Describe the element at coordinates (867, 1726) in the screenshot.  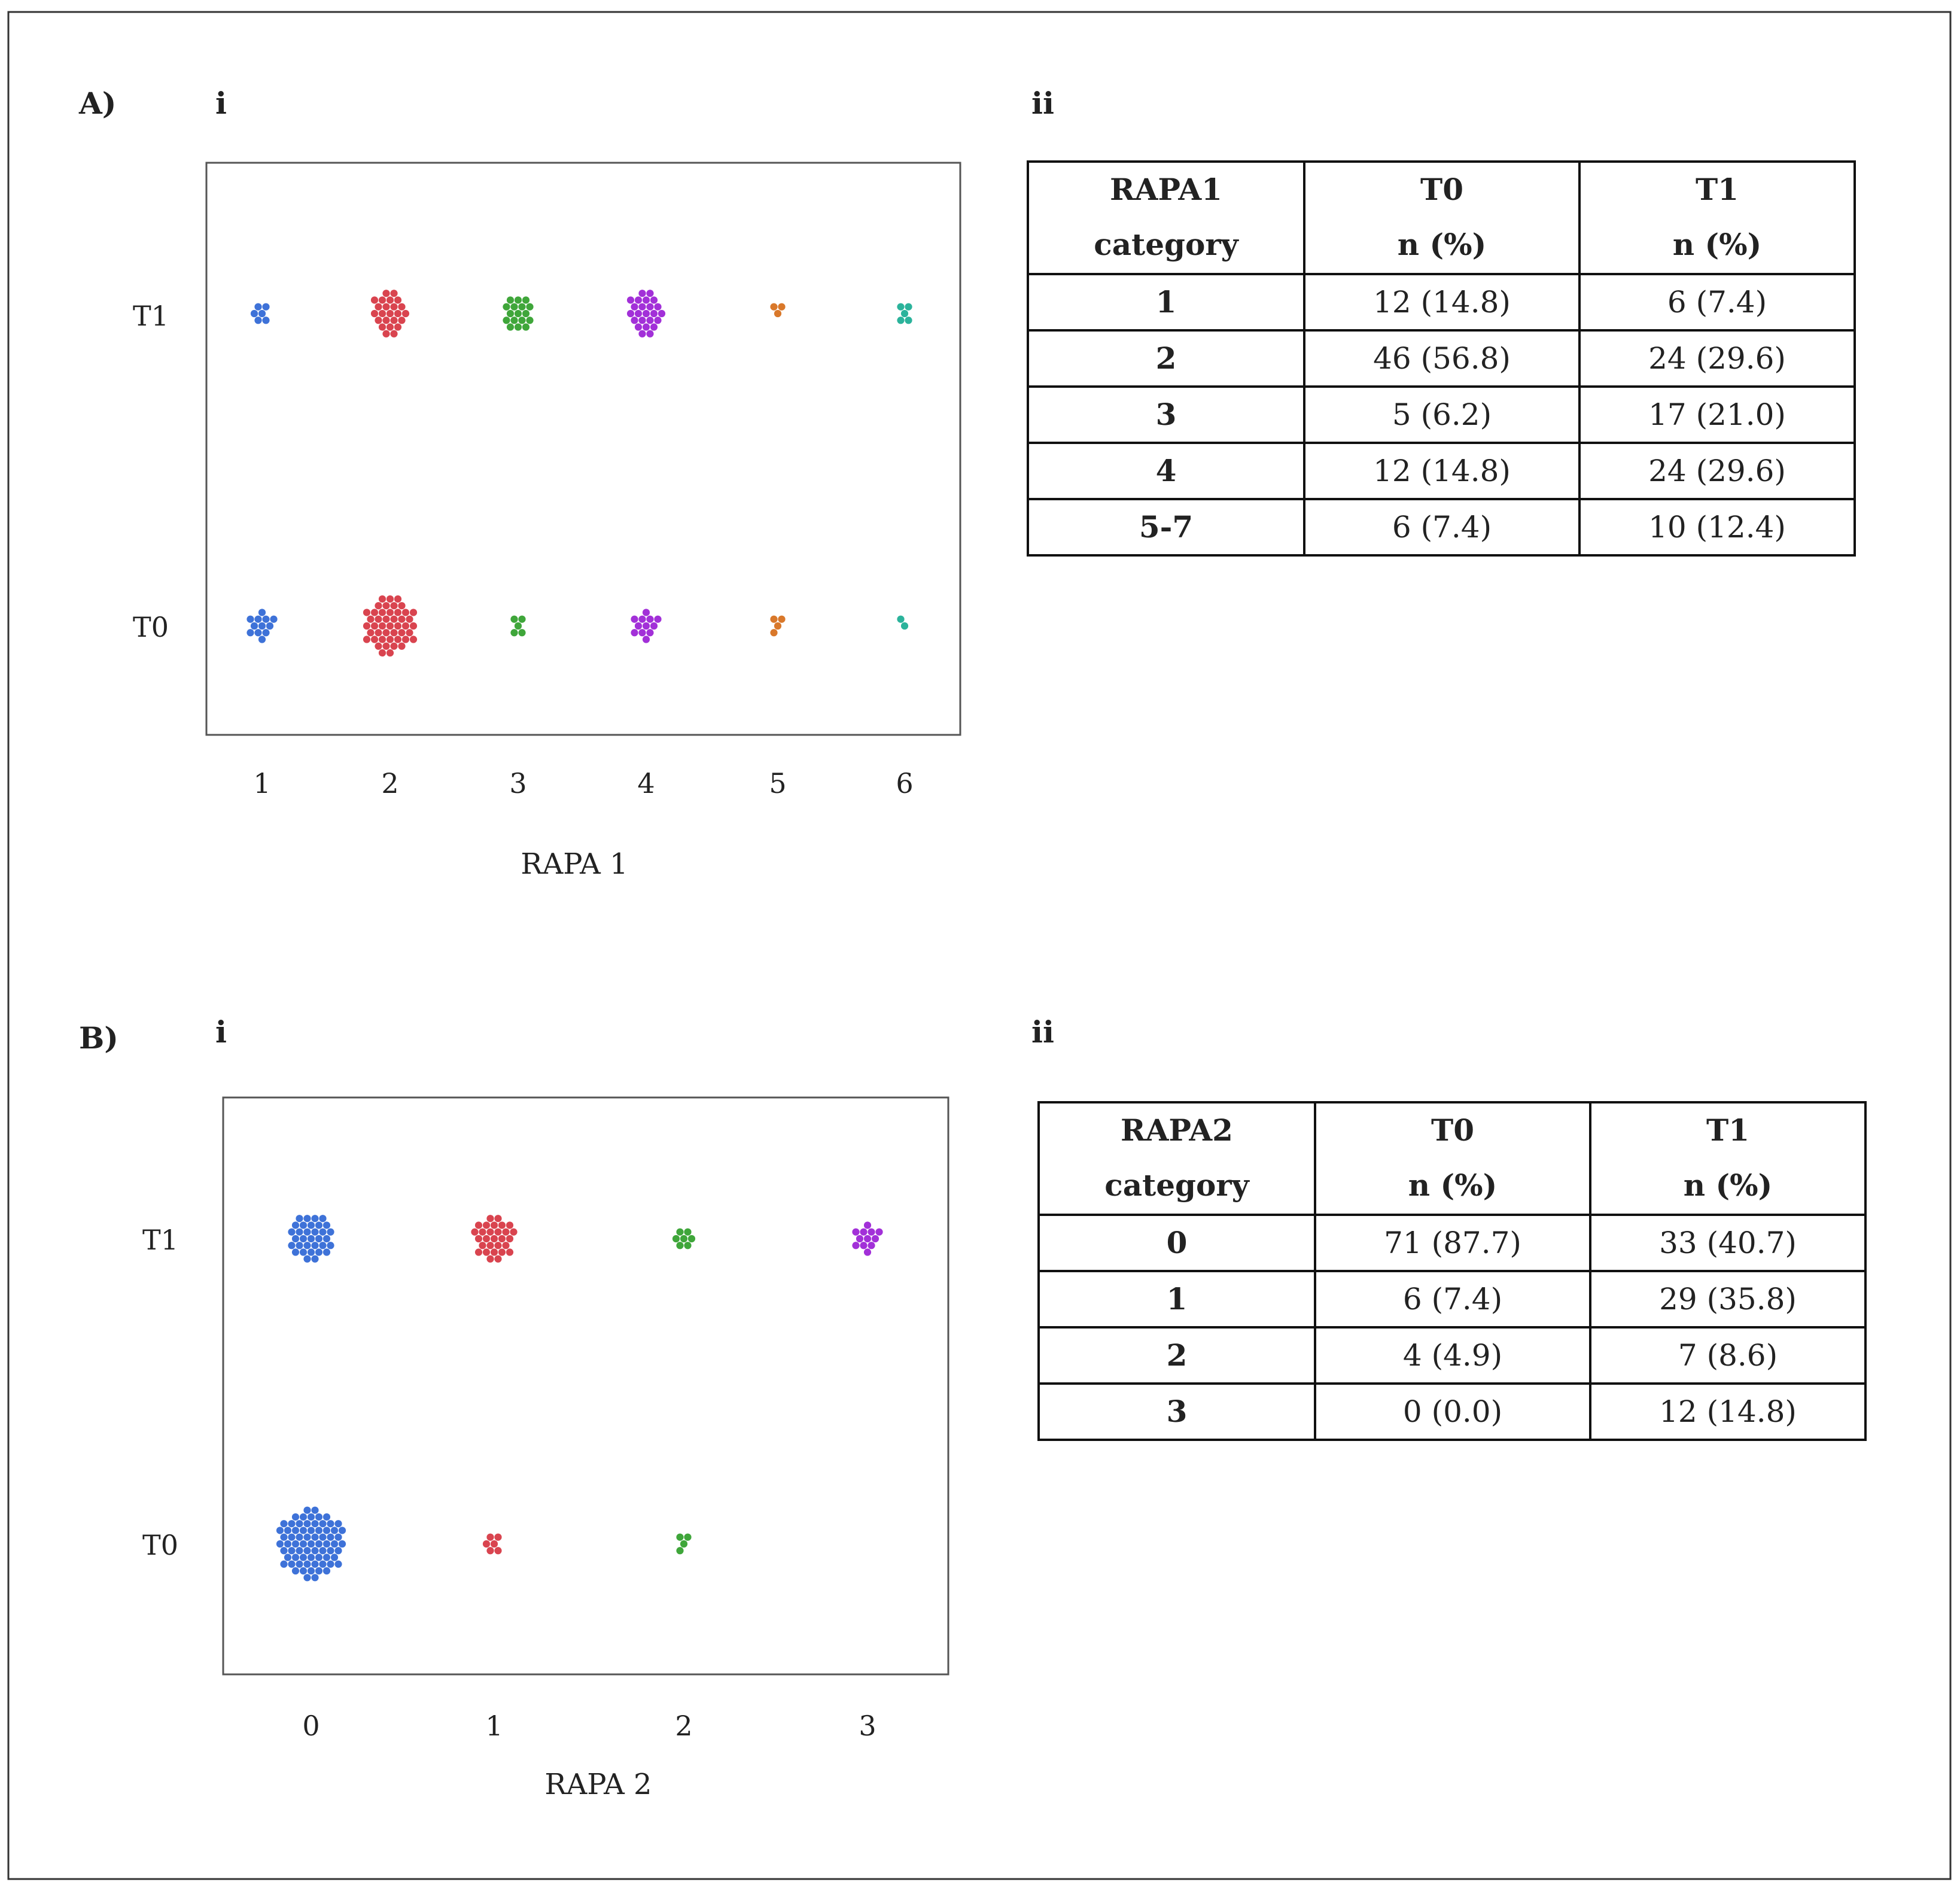
I see `chart-b-x-tick-3: 3` at that location.